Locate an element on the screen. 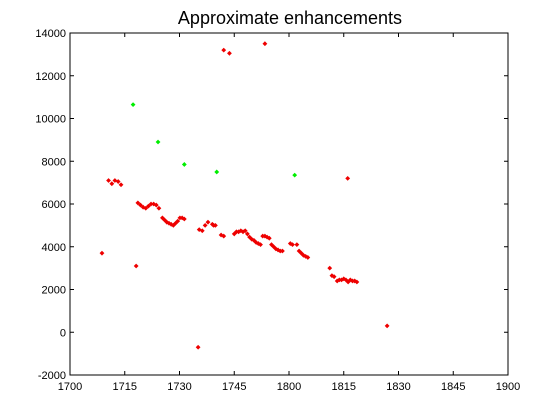 Image resolution: width=560 pixels, height=420 pixels. x-tick-label: 1800 is located at coordinates (289, 387).